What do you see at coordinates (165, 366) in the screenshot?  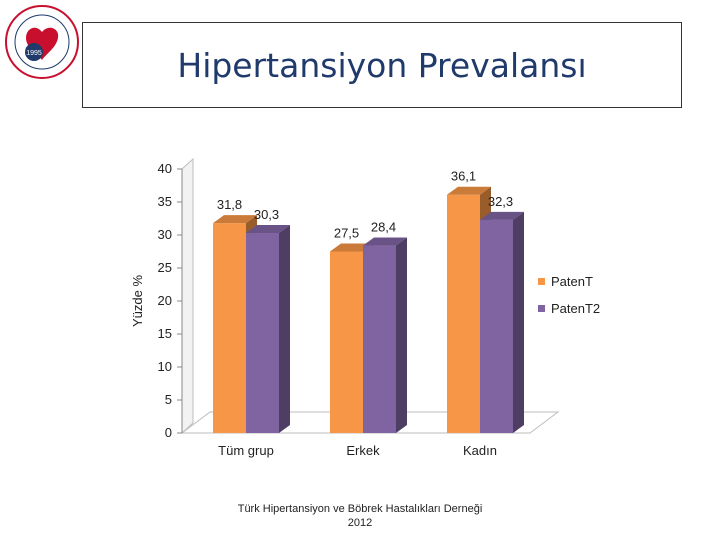 I see `y-tick-label: 10` at bounding box center [165, 366].